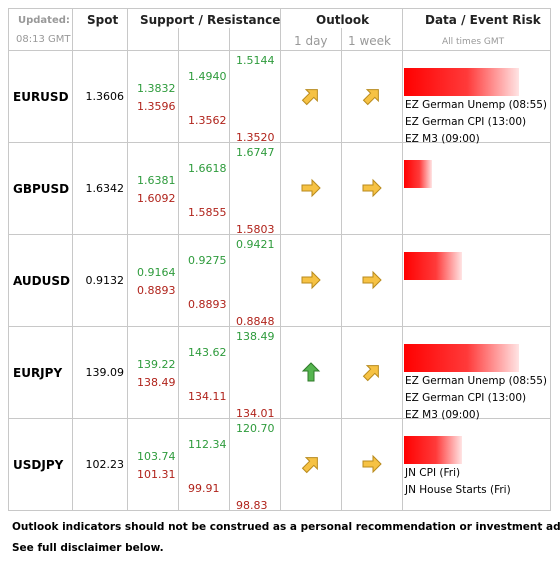  What do you see at coordinates (105, 280) in the screenshot?
I see `spot: 0.9132` at bounding box center [105, 280].